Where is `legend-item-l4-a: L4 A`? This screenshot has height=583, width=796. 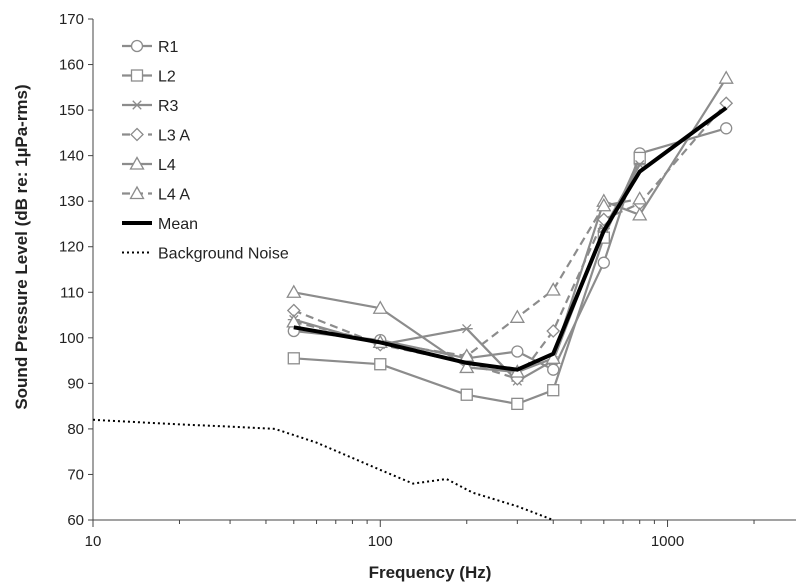
legend-item-l4-a: L4 A is located at coordinates (156, 194).